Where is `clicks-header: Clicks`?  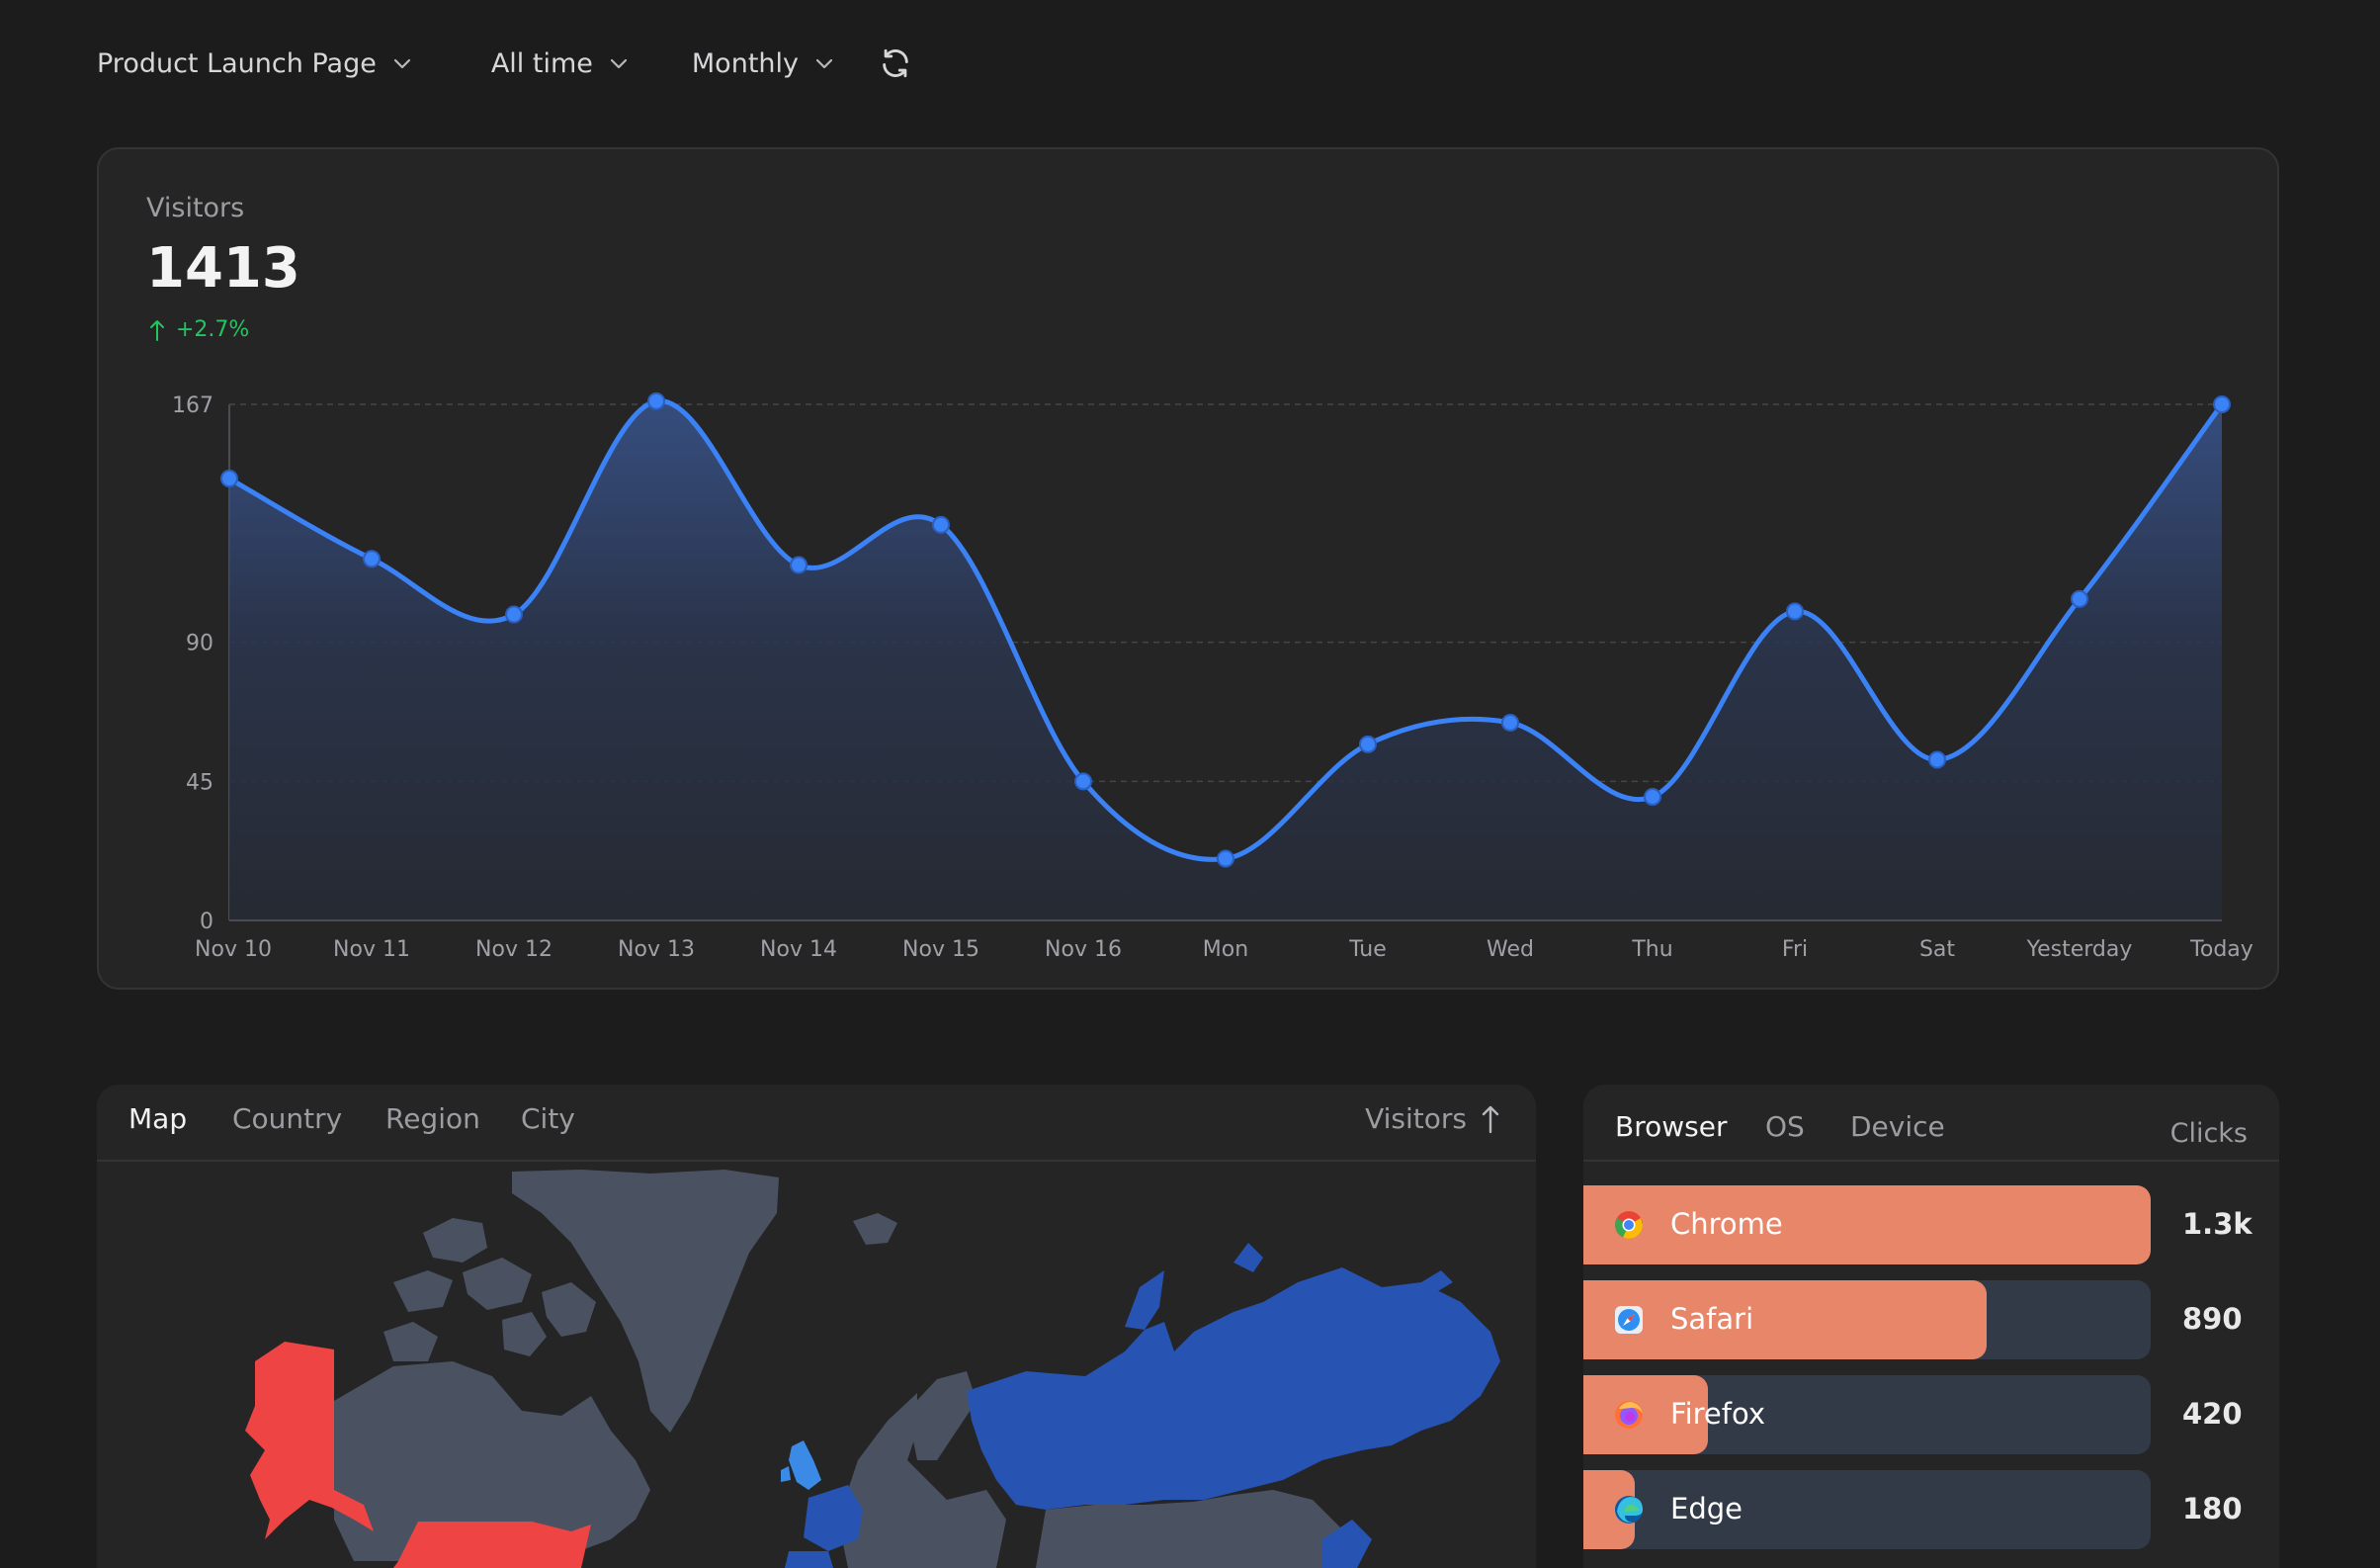
clicks-header: Clicks is located at coordinates (2208, 1133).